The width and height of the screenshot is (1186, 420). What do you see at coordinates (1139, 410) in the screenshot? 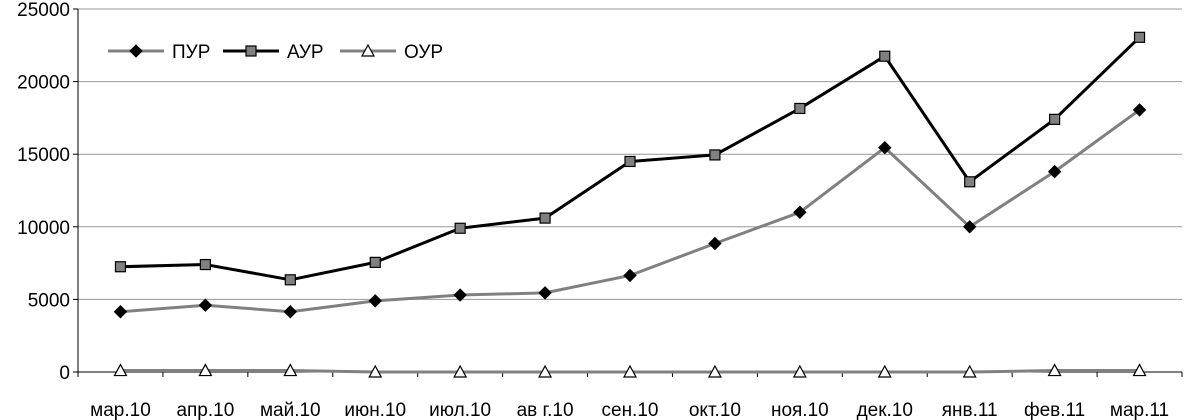
I see `x-tick-label: мар.11` at bounding box center [1139, 410].